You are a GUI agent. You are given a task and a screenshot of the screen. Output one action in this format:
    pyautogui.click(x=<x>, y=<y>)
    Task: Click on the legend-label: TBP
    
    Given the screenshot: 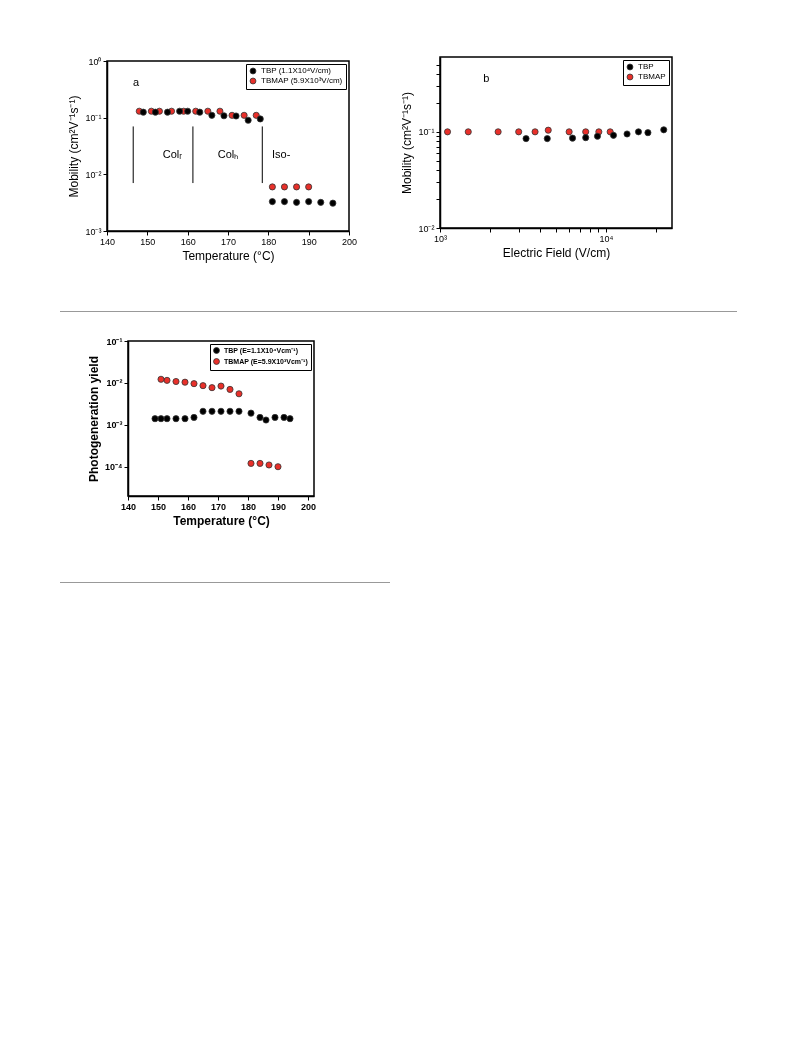 What is the action you would take?
    pyautogui.click(x=646, y=66)
    